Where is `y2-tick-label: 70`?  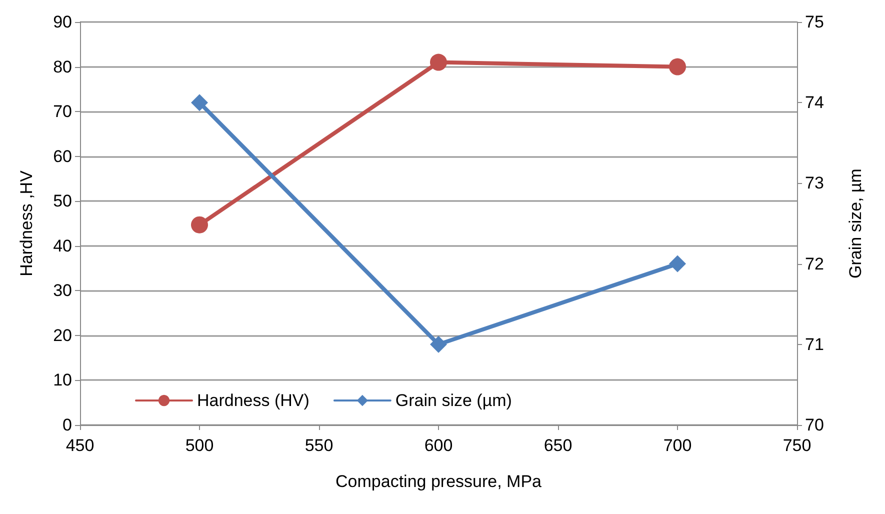
y2-tick-label: 70 is located at coordinates (814, 425).